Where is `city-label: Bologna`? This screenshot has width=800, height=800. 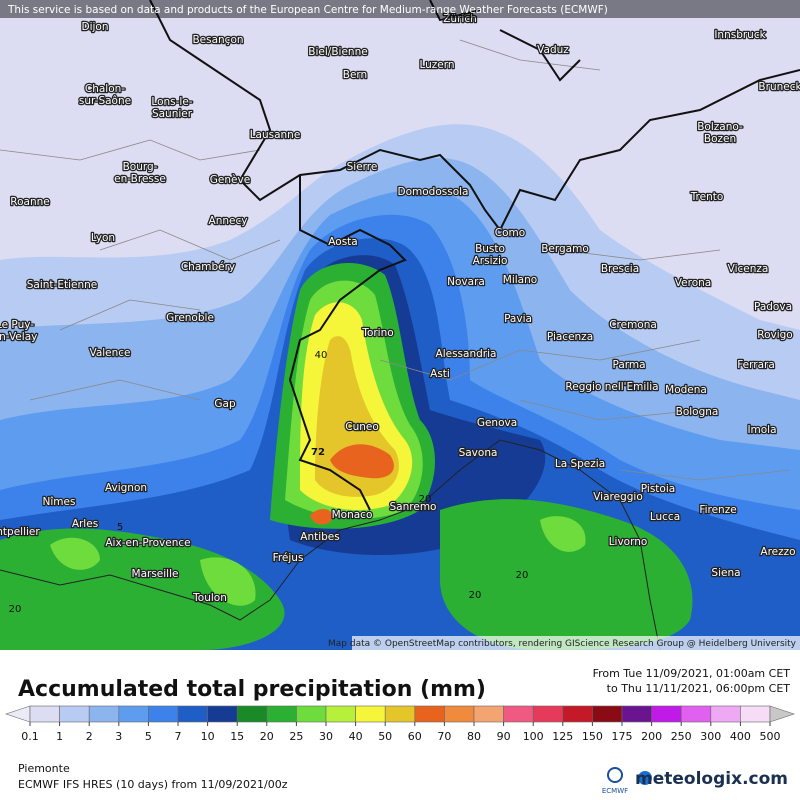
city-label: Bologna is located at coordinates (697, 412).